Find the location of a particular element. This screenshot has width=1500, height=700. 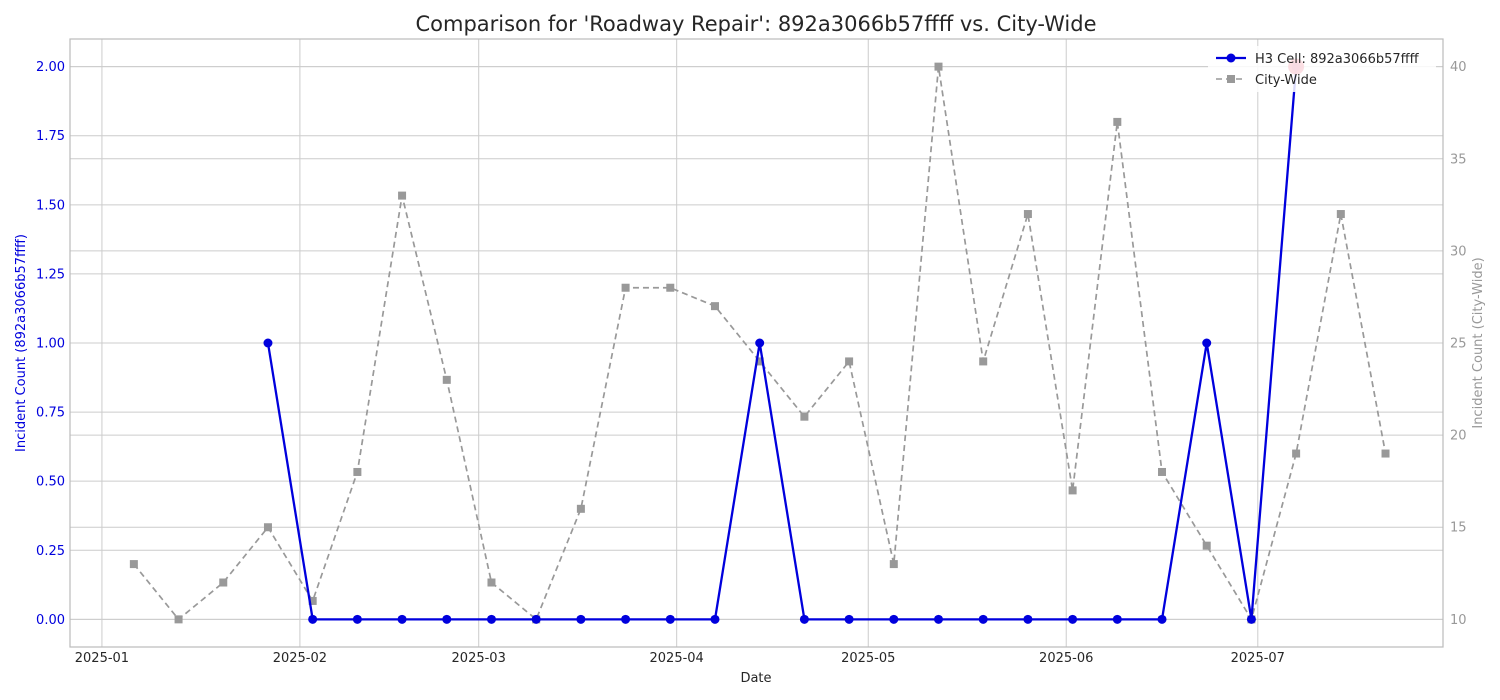

x-tick-label: 2025-05 is located at coordinates (868, 658).